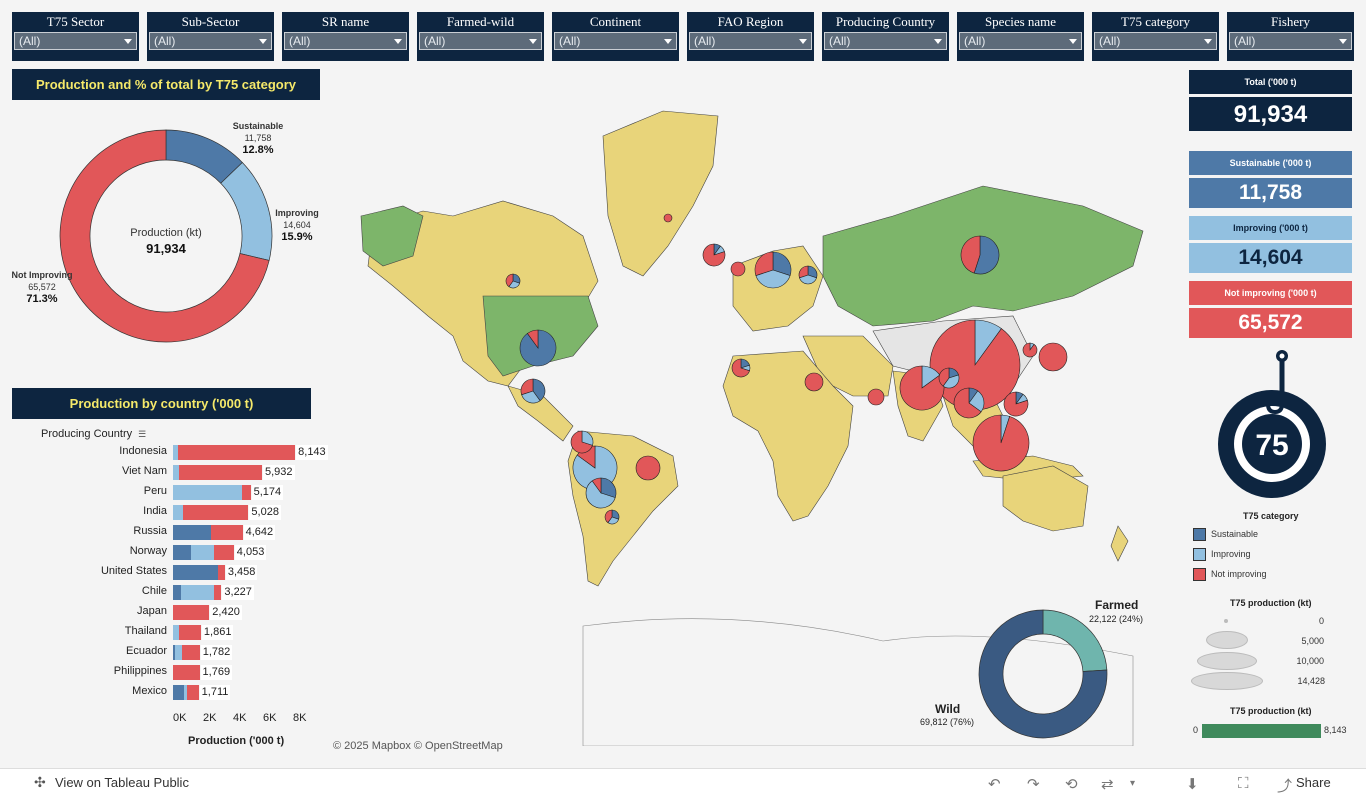 This screenshot has width=1366, height=795. I want to click on undo-icon: ↶, so click(994, 784).